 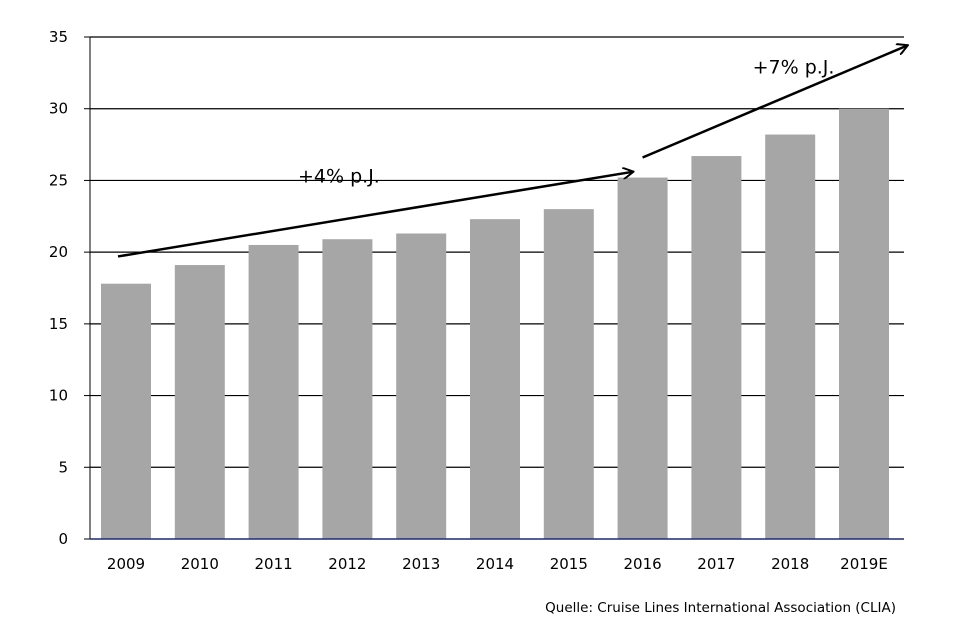 I want to click on bar-2019E, so click(x=864, y=323).